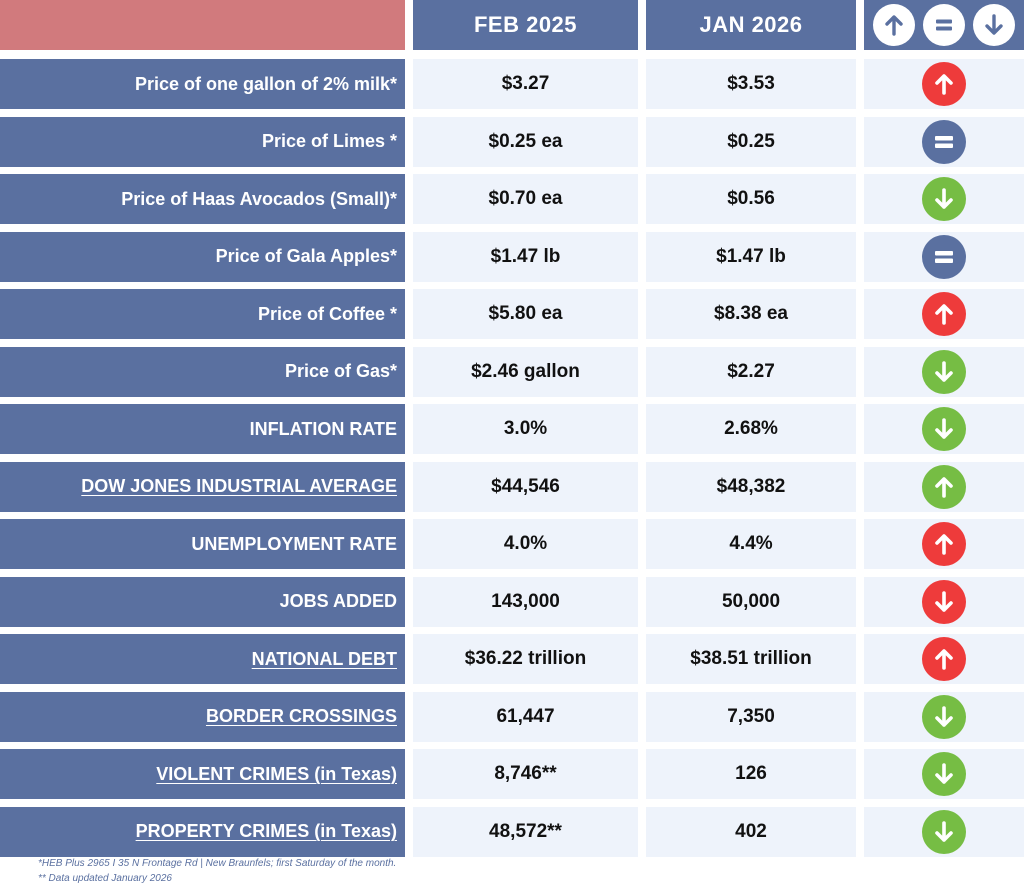 The width and height of the screenshot is (1024, 887). I want to click on table-row: Price of Coffee * $5.80 ea $8.38 ea, so click(512, 314).